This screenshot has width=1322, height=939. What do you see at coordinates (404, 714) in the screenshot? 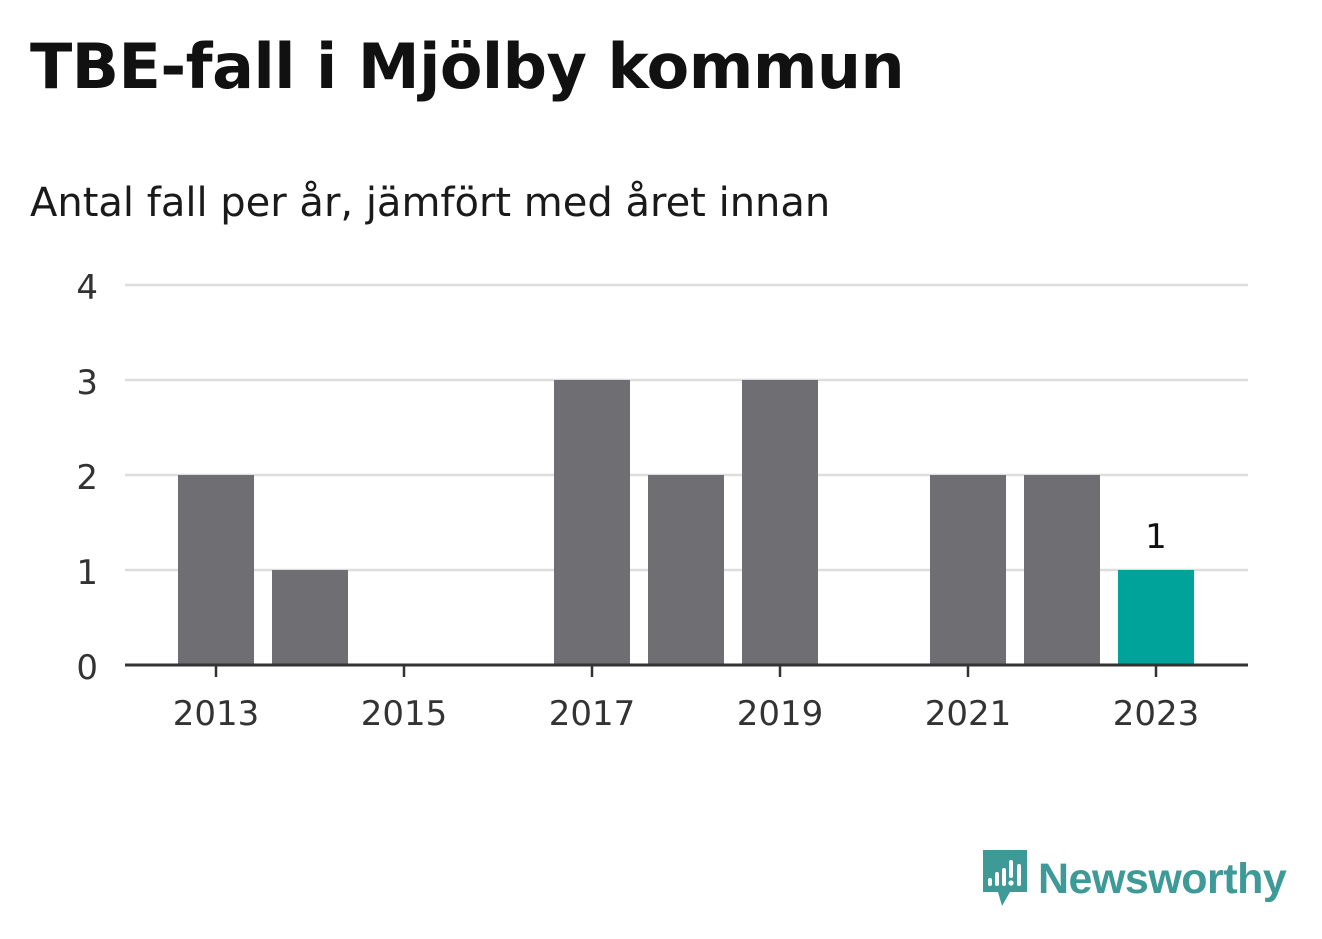
I see `x-tick-label: 2015` at bounding box center [404, 714].